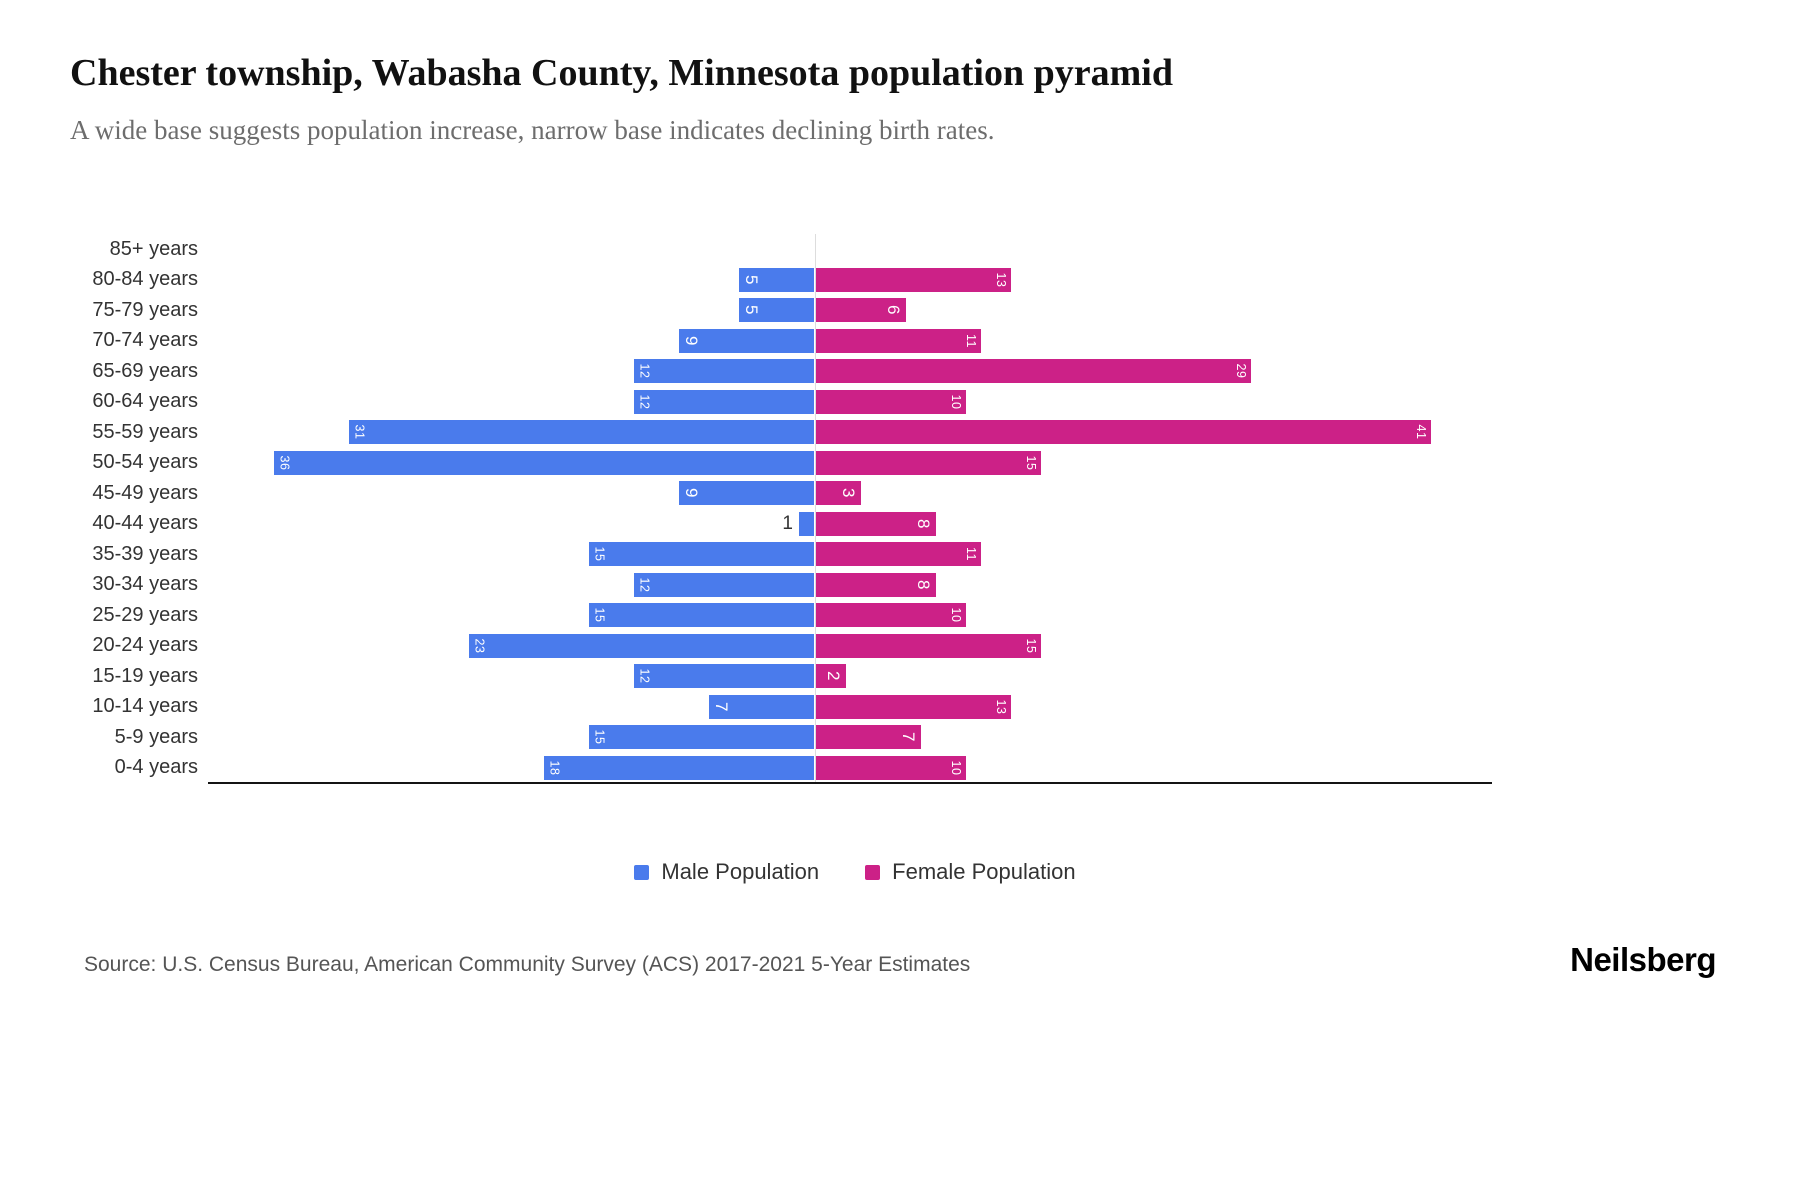 The width and height of the screenshot is (1800, 1200). I want to click on male-population-bar: 31, so click(581, 432).